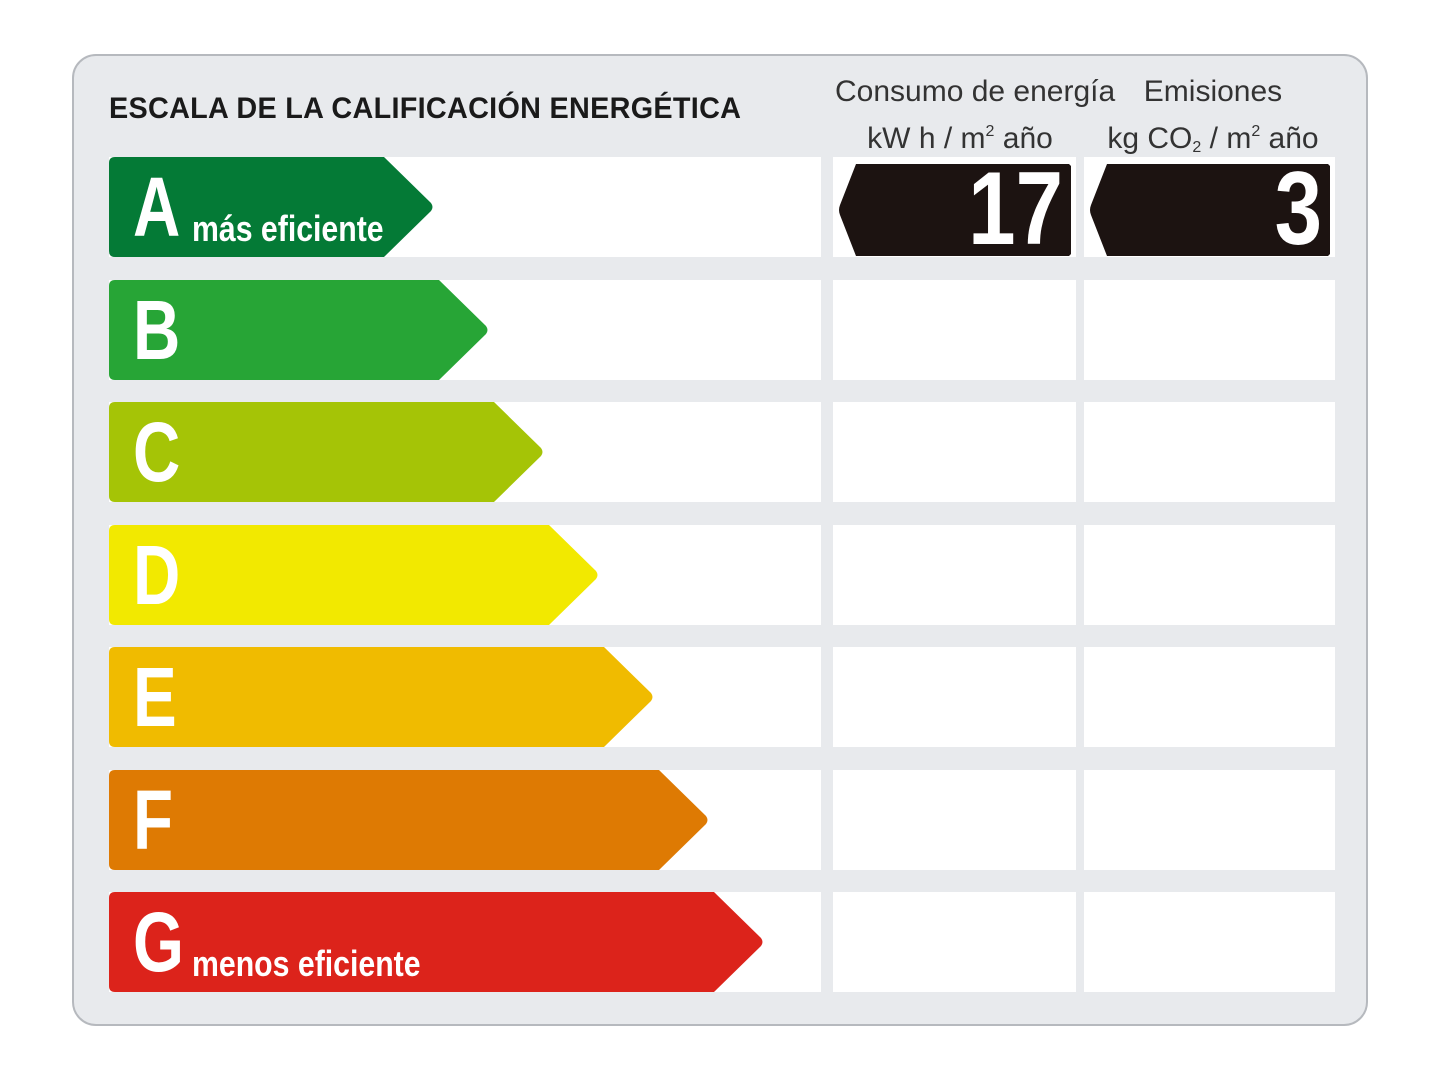  Describe the element at coordinates (157, 329) in the screenshot. I see `rating-letter: B` at that location.